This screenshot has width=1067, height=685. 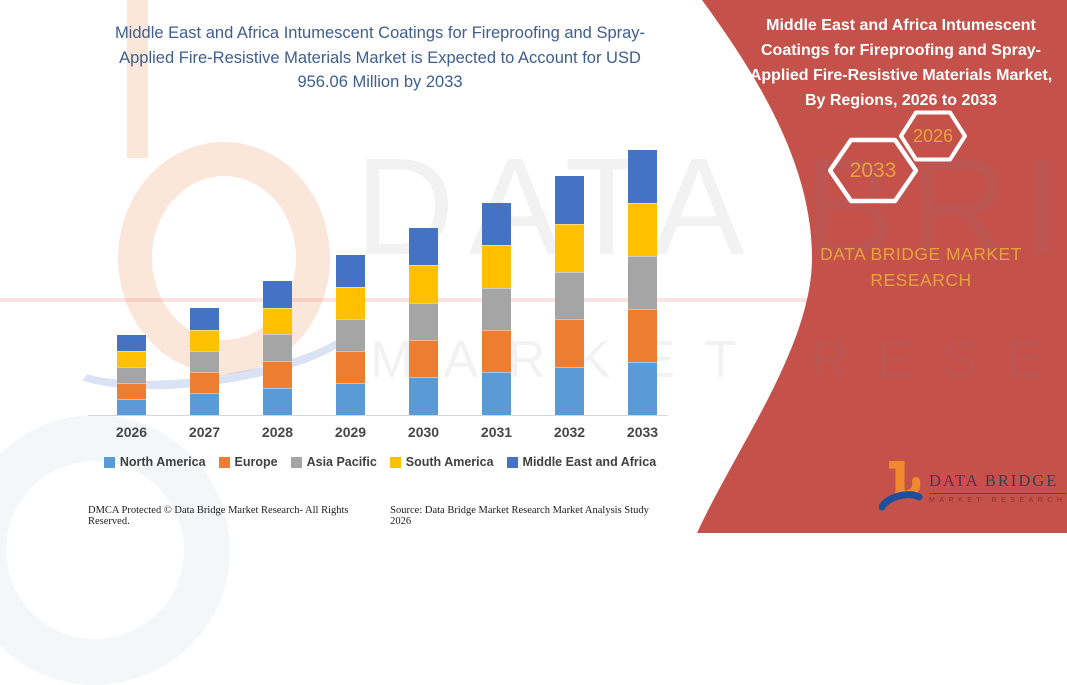 I want to click on logo-name: DATA BRIDGE, so click(x=998, y=482).